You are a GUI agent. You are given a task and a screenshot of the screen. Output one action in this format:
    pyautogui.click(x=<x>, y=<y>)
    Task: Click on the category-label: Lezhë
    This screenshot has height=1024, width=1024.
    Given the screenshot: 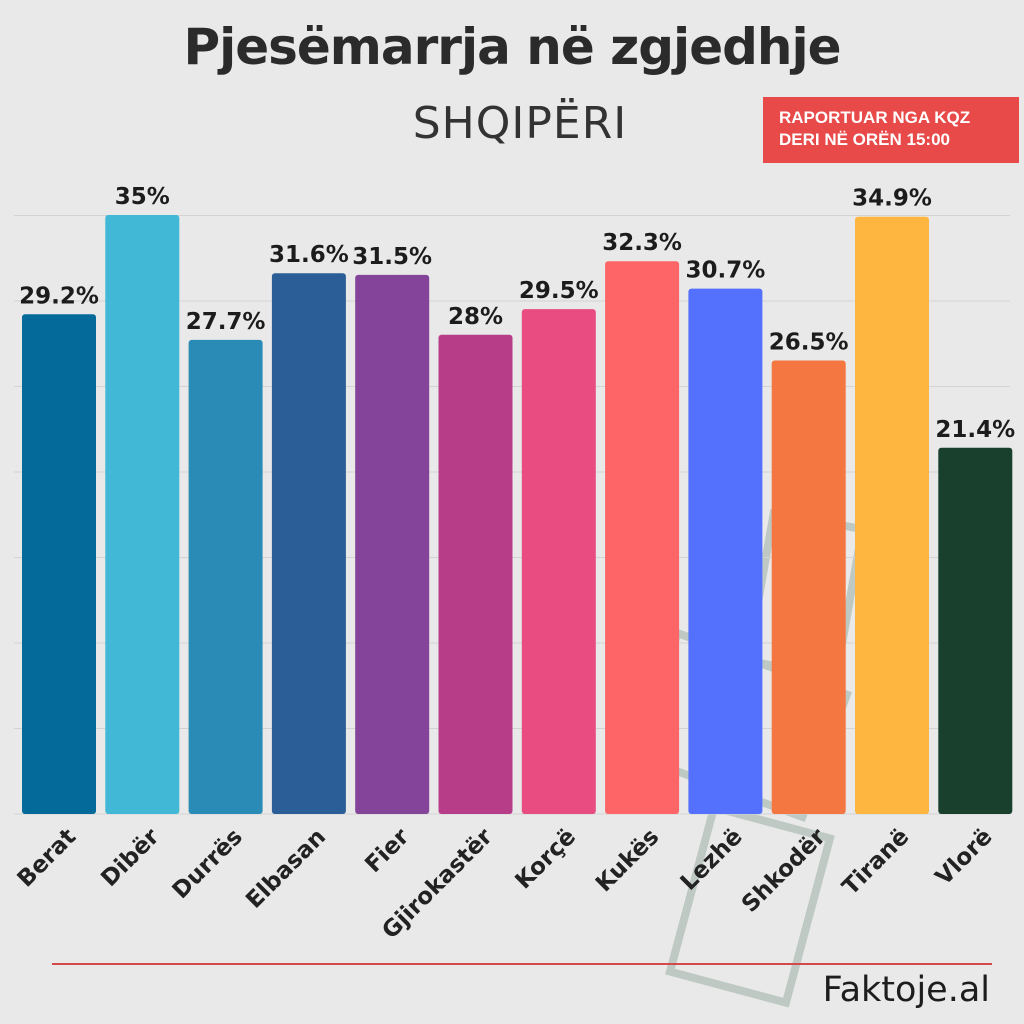 What is the action you would take?
    pyautogui.click(x=712, y=860)
    